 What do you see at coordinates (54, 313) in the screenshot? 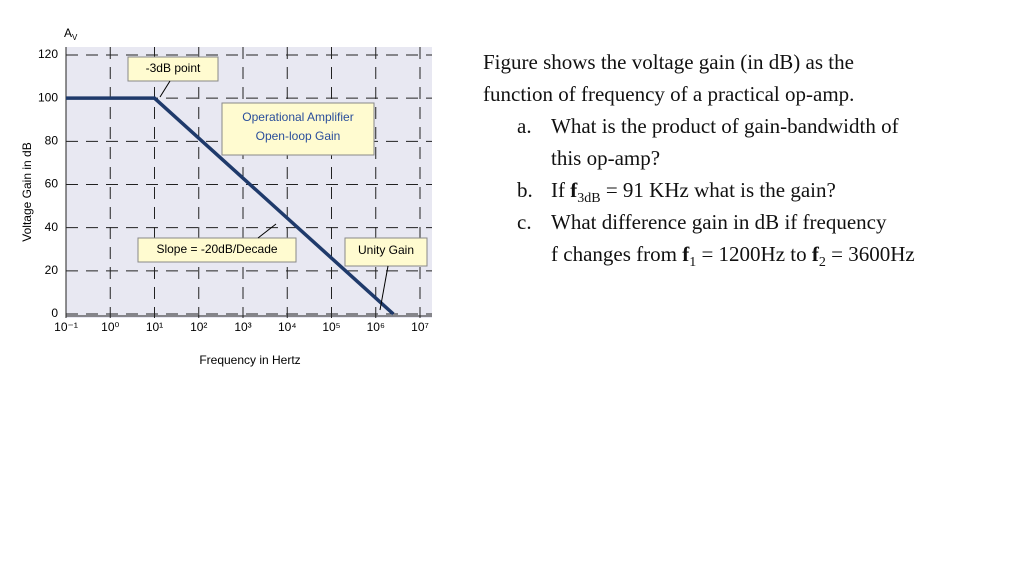
I see `y-tick-label: 0` at bounding box center [54, 313].